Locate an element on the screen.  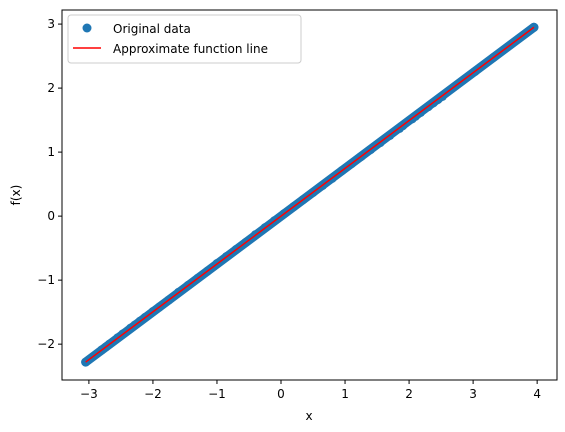
y-tick-label: 3 is located at coordinates (51, 24).